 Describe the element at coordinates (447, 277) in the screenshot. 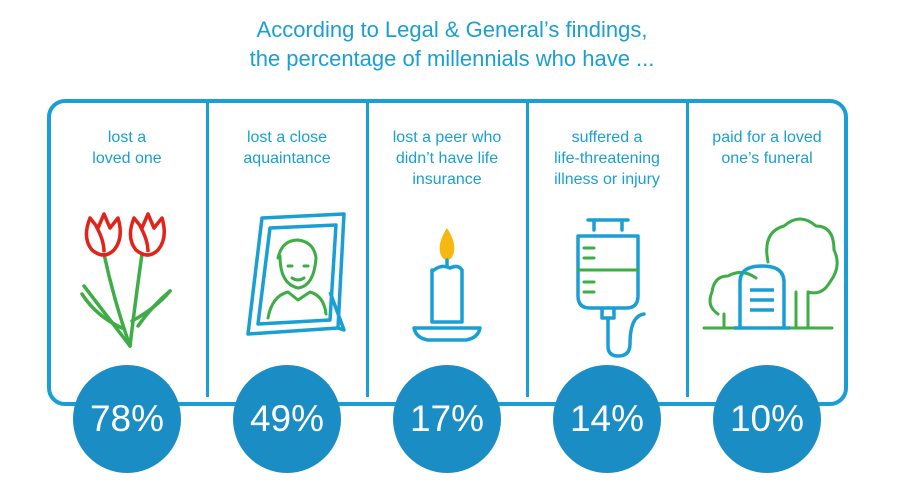

I see `candle-icon` at that location.